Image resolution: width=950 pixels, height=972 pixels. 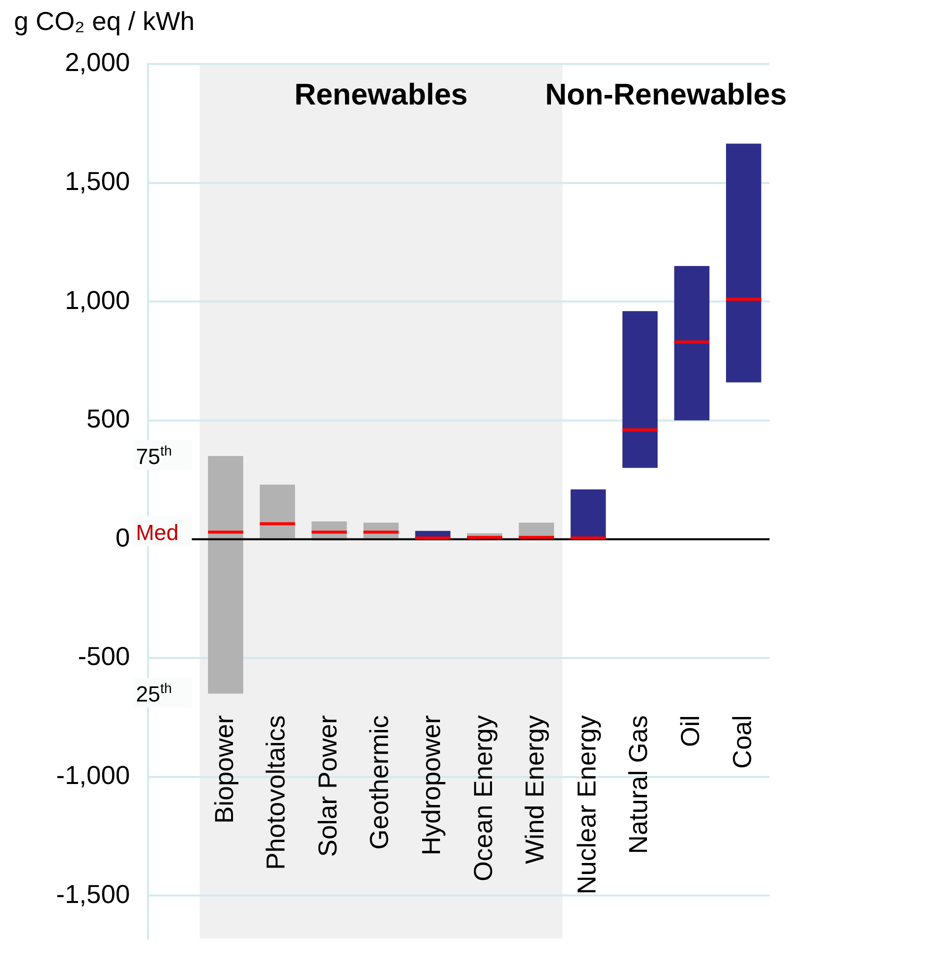 I want to click on annotation: Non-Renewables, so click(x=666, y=95).